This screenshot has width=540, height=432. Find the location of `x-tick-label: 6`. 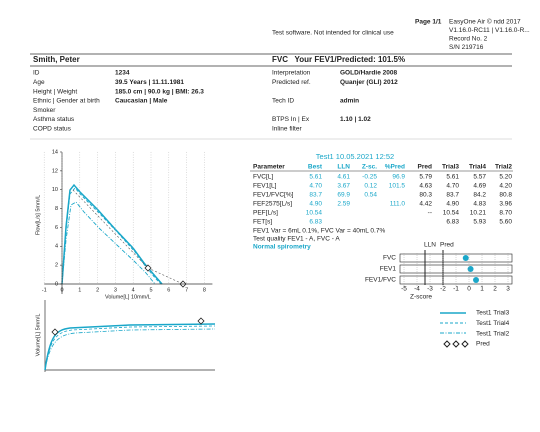

x-tick-label: 6 is located at coordinates (168, 290).